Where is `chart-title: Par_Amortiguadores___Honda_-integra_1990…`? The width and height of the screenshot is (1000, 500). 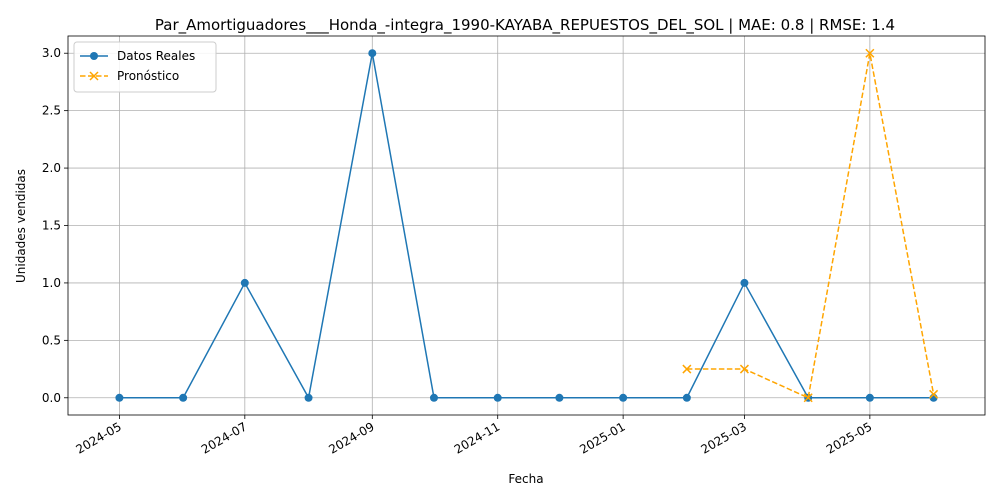
chart-title: Par_Amortiguadores___Honda_-integra_1990… is located at coordinates (525, 25).